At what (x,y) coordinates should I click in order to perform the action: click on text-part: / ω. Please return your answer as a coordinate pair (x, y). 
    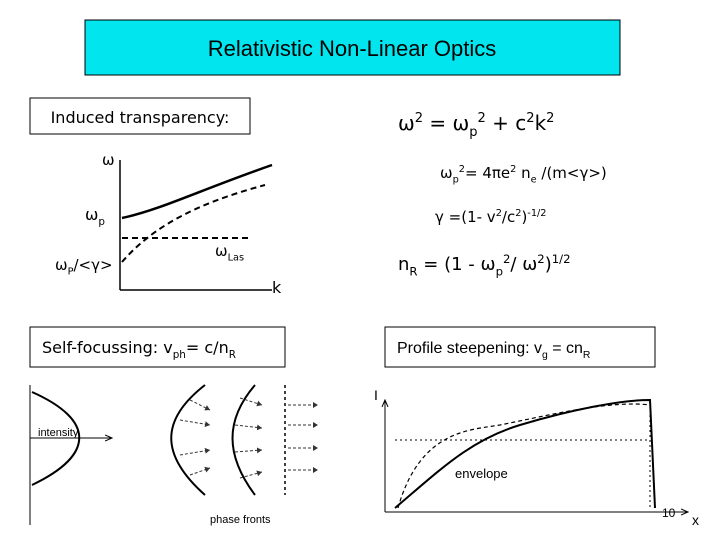
    Looking at the image, I should click on (523, 264).